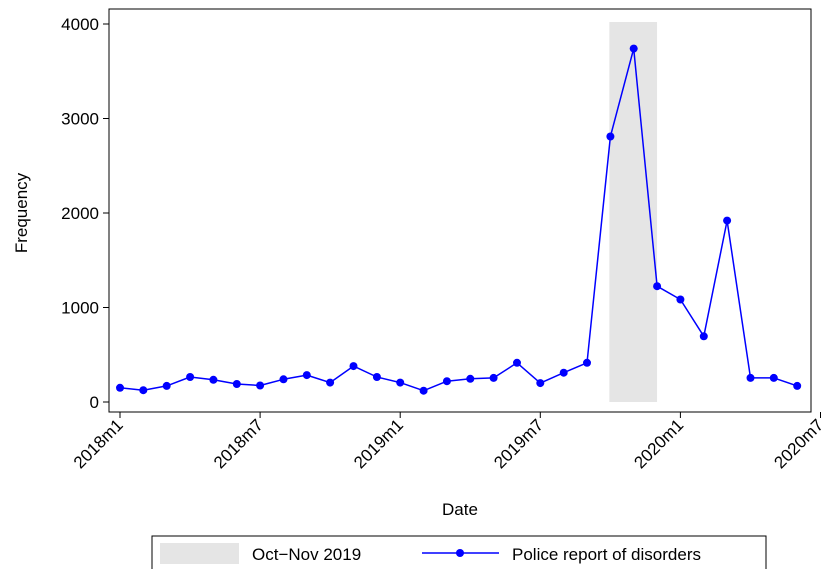 This screenshot has width=824, height=569. Describe the element at coordinates (80, 213) in the screenshot. I see `y-tick-label: 2000` at that location.